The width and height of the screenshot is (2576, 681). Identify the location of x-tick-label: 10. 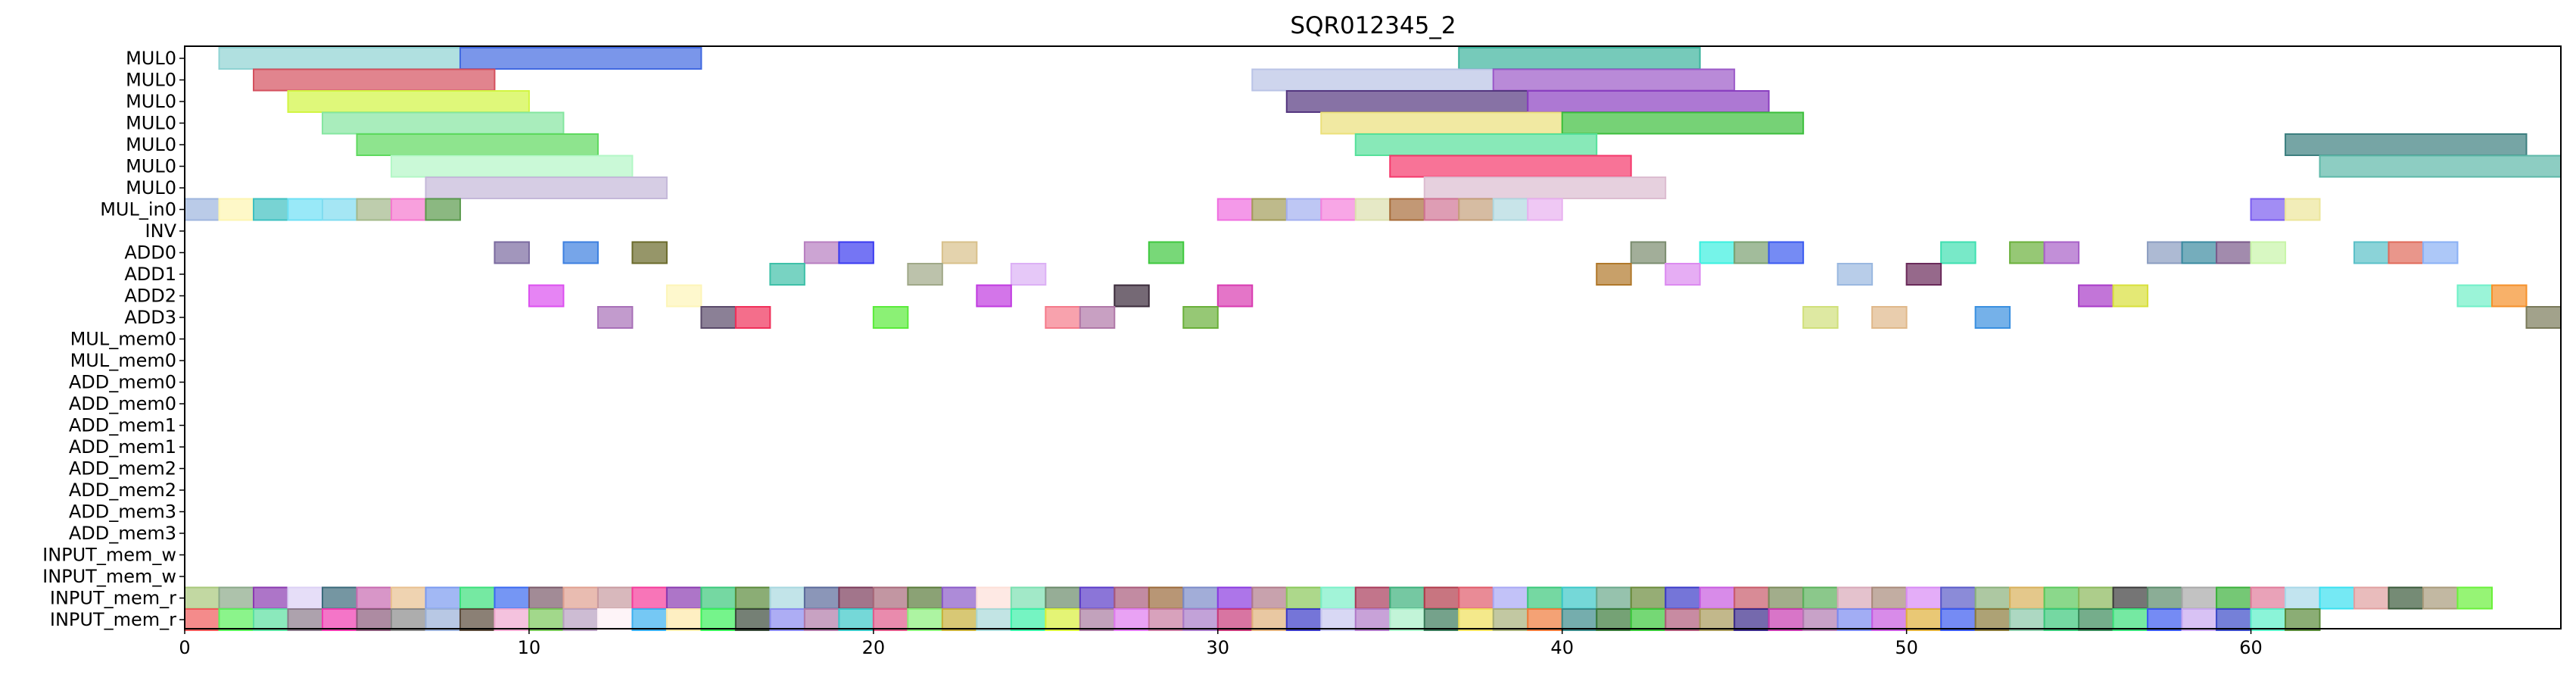
(529, 648).